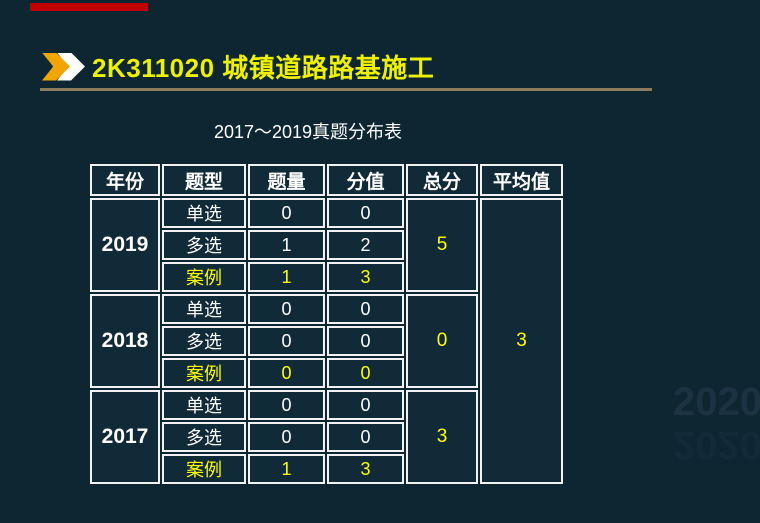 The image size is (760, 523). Describe the element at coordinates (204, 180) in the screenshot. I see `col-header-1: 题型` at that location.